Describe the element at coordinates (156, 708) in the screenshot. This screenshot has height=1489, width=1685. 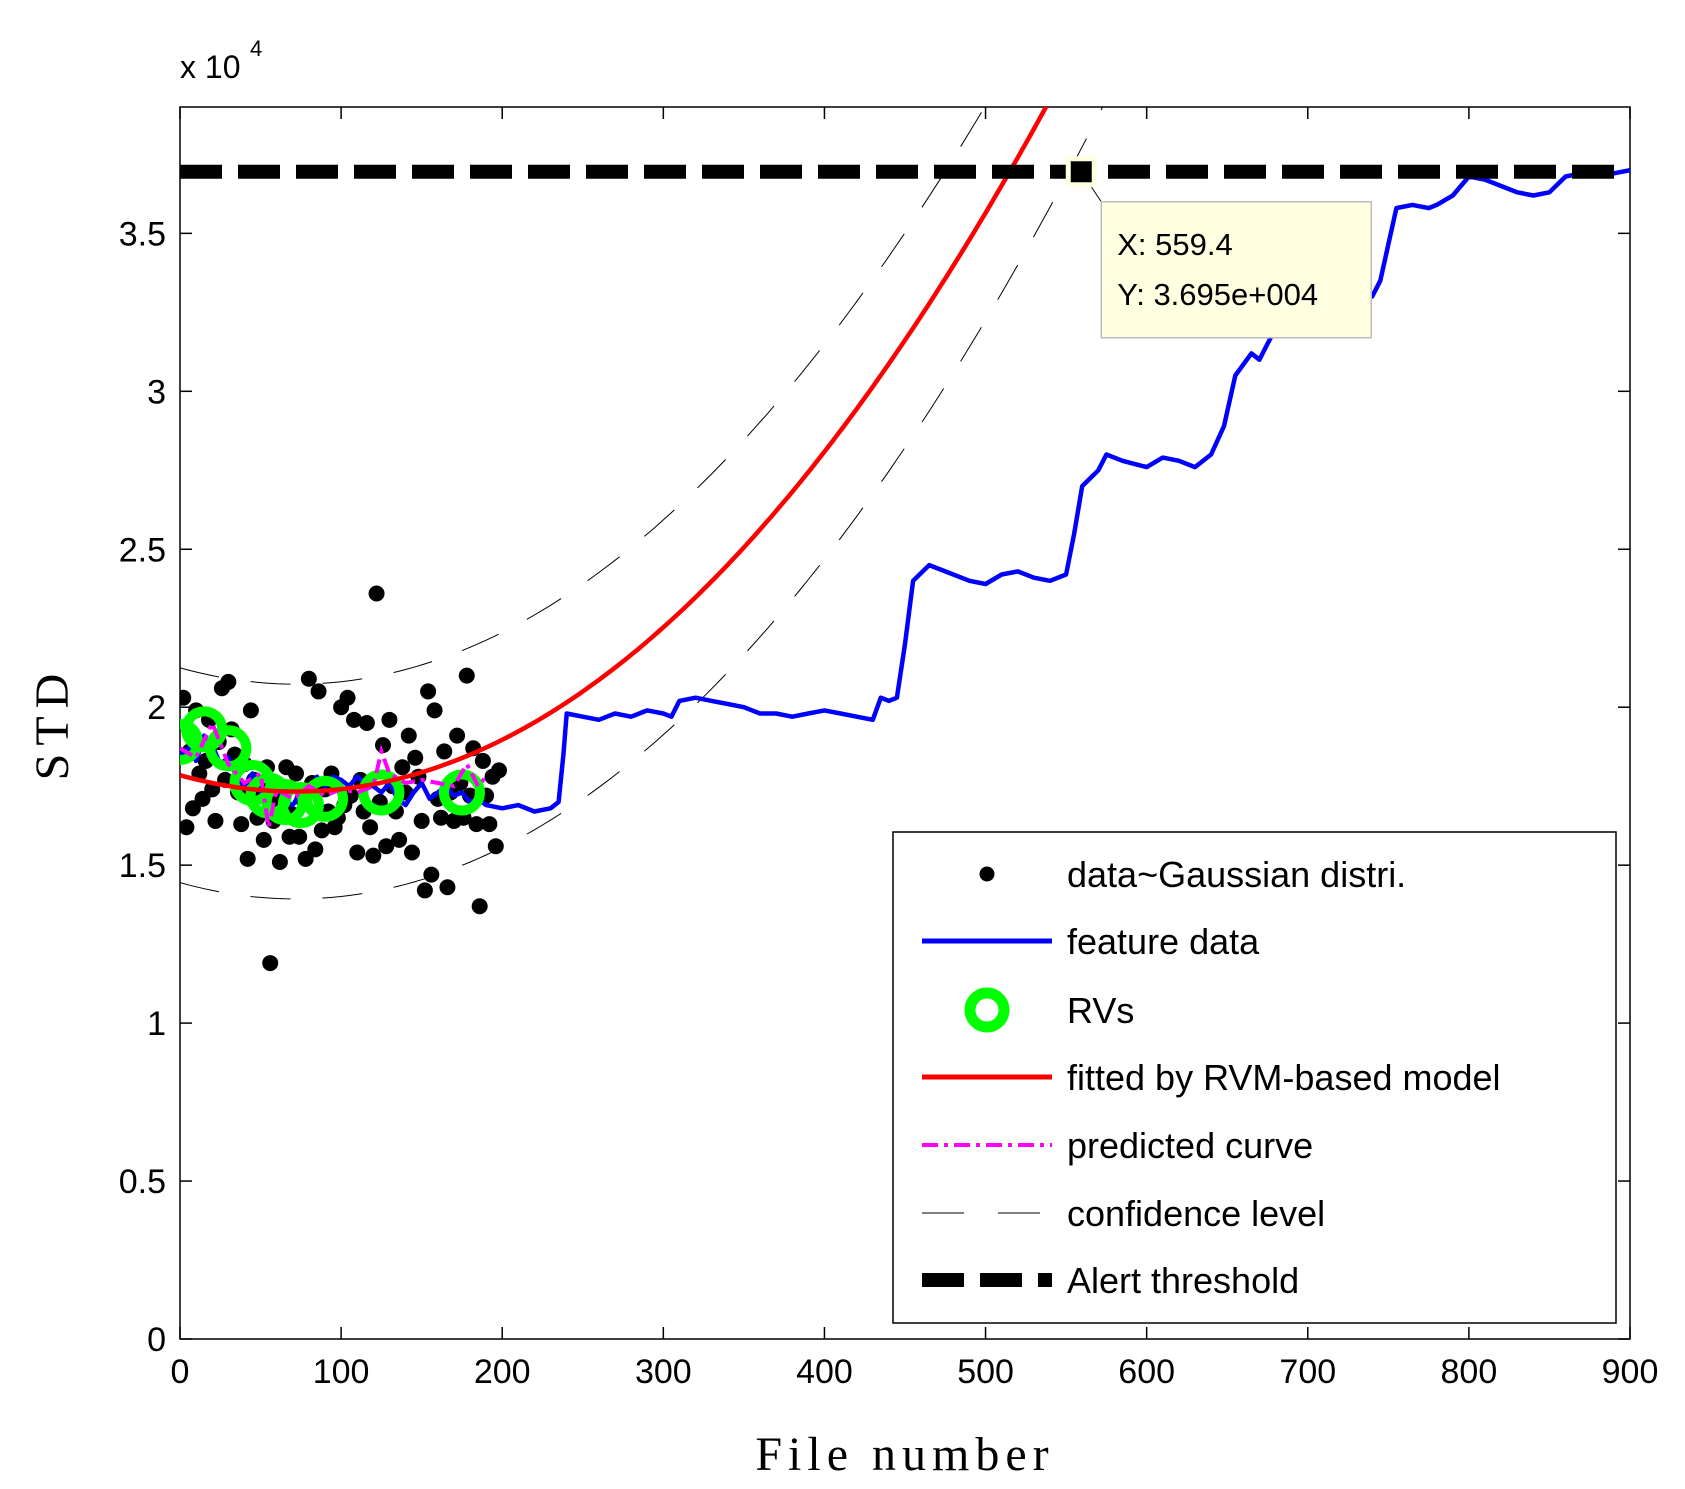
I see `y-tick-label: 2` at that location.